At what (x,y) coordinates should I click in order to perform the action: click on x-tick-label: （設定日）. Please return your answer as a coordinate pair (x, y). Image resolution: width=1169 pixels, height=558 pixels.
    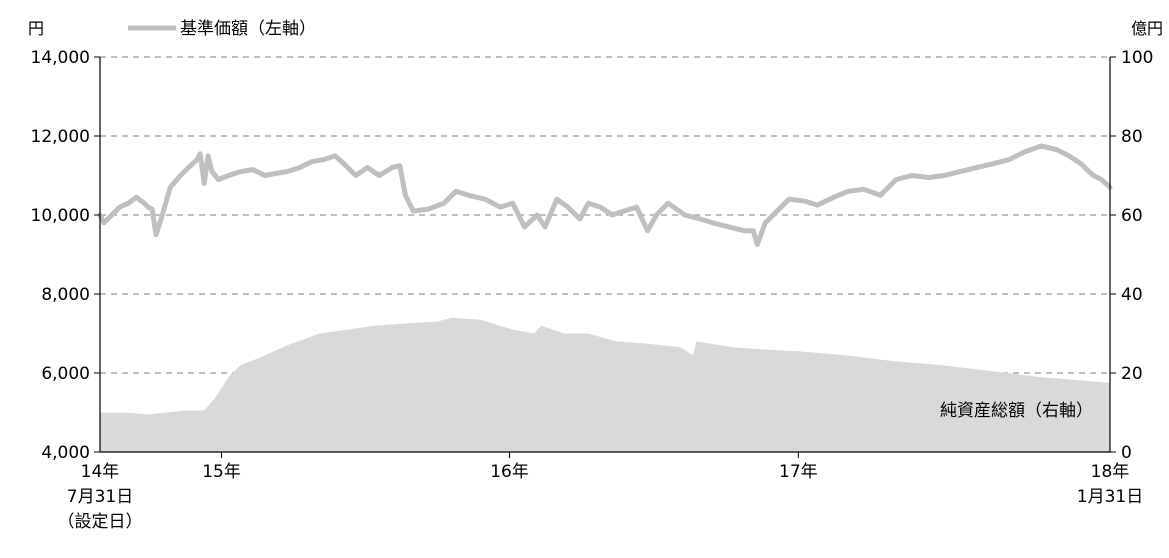
    Looking at the image, I should click on (100, 522).